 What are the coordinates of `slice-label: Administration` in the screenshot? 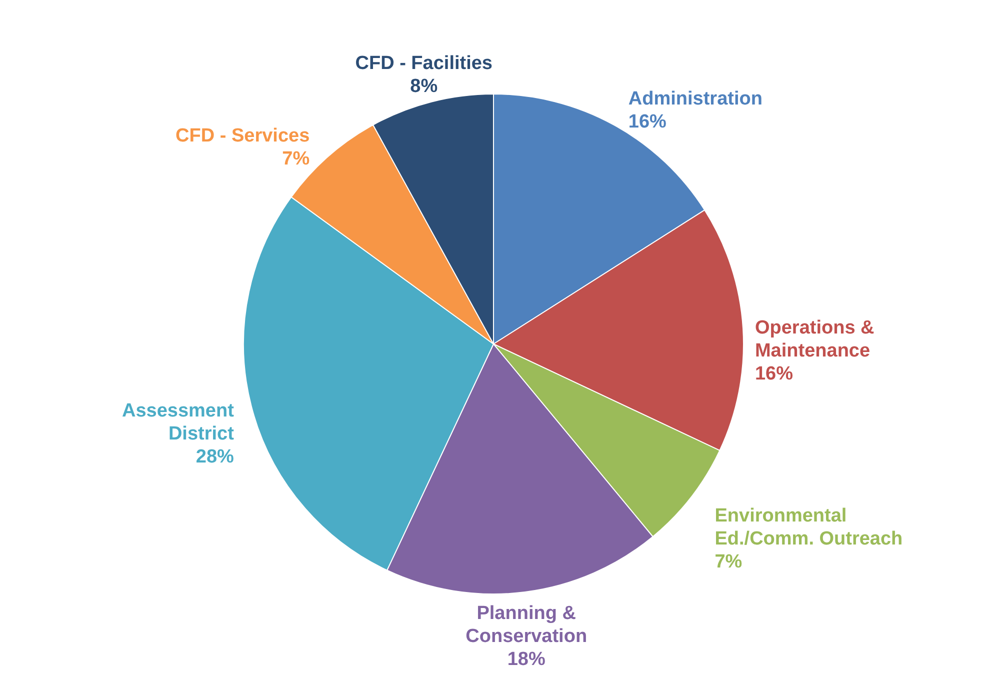 It's located at (695, 99).